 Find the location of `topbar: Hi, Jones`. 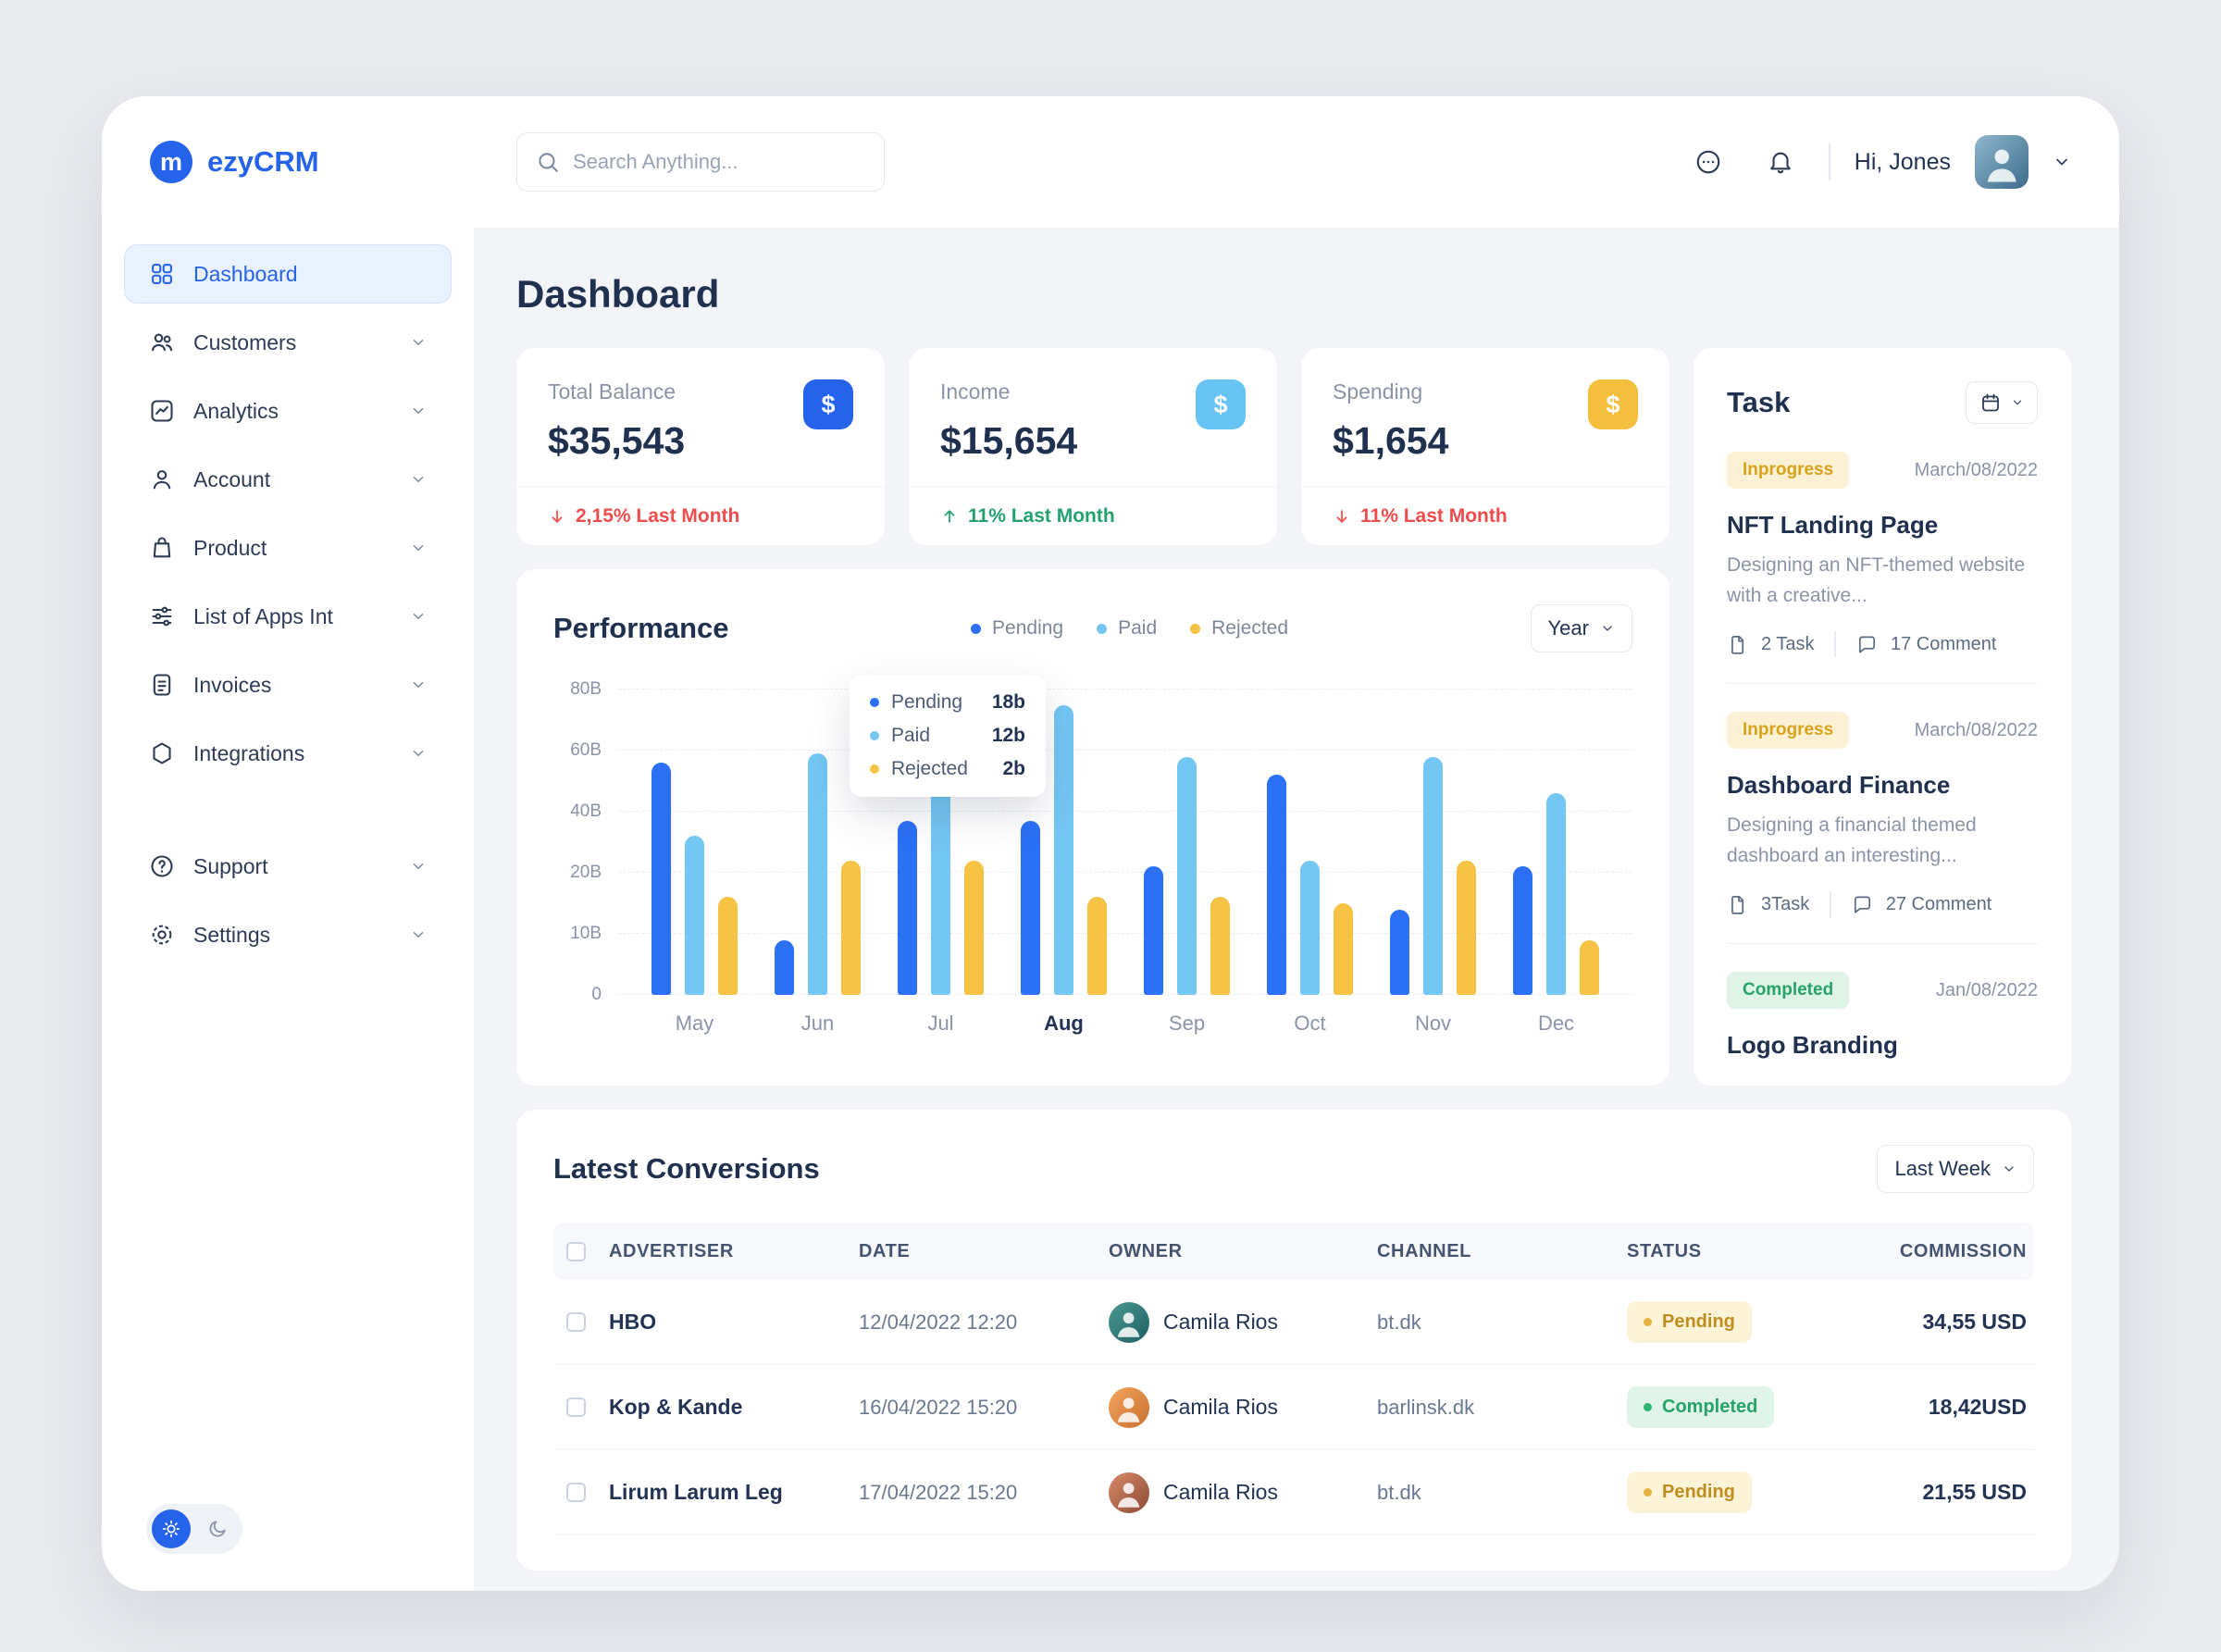

topbar: Hi, Jones is located at coordinates (1297, 162).